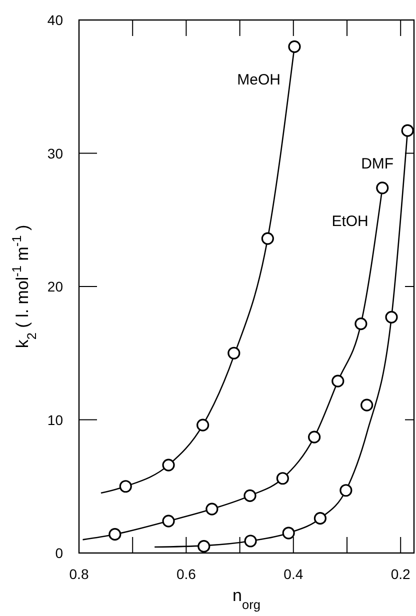  I want to click on x-tick-label: 0.8, so click(79, 574).